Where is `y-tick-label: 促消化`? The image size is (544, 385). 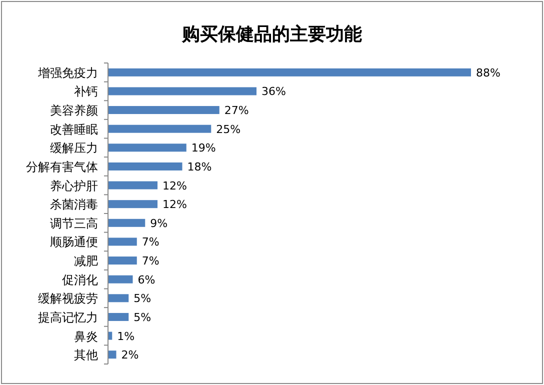
y-tick-label: 促消化 is located at coordinates (80, 279).